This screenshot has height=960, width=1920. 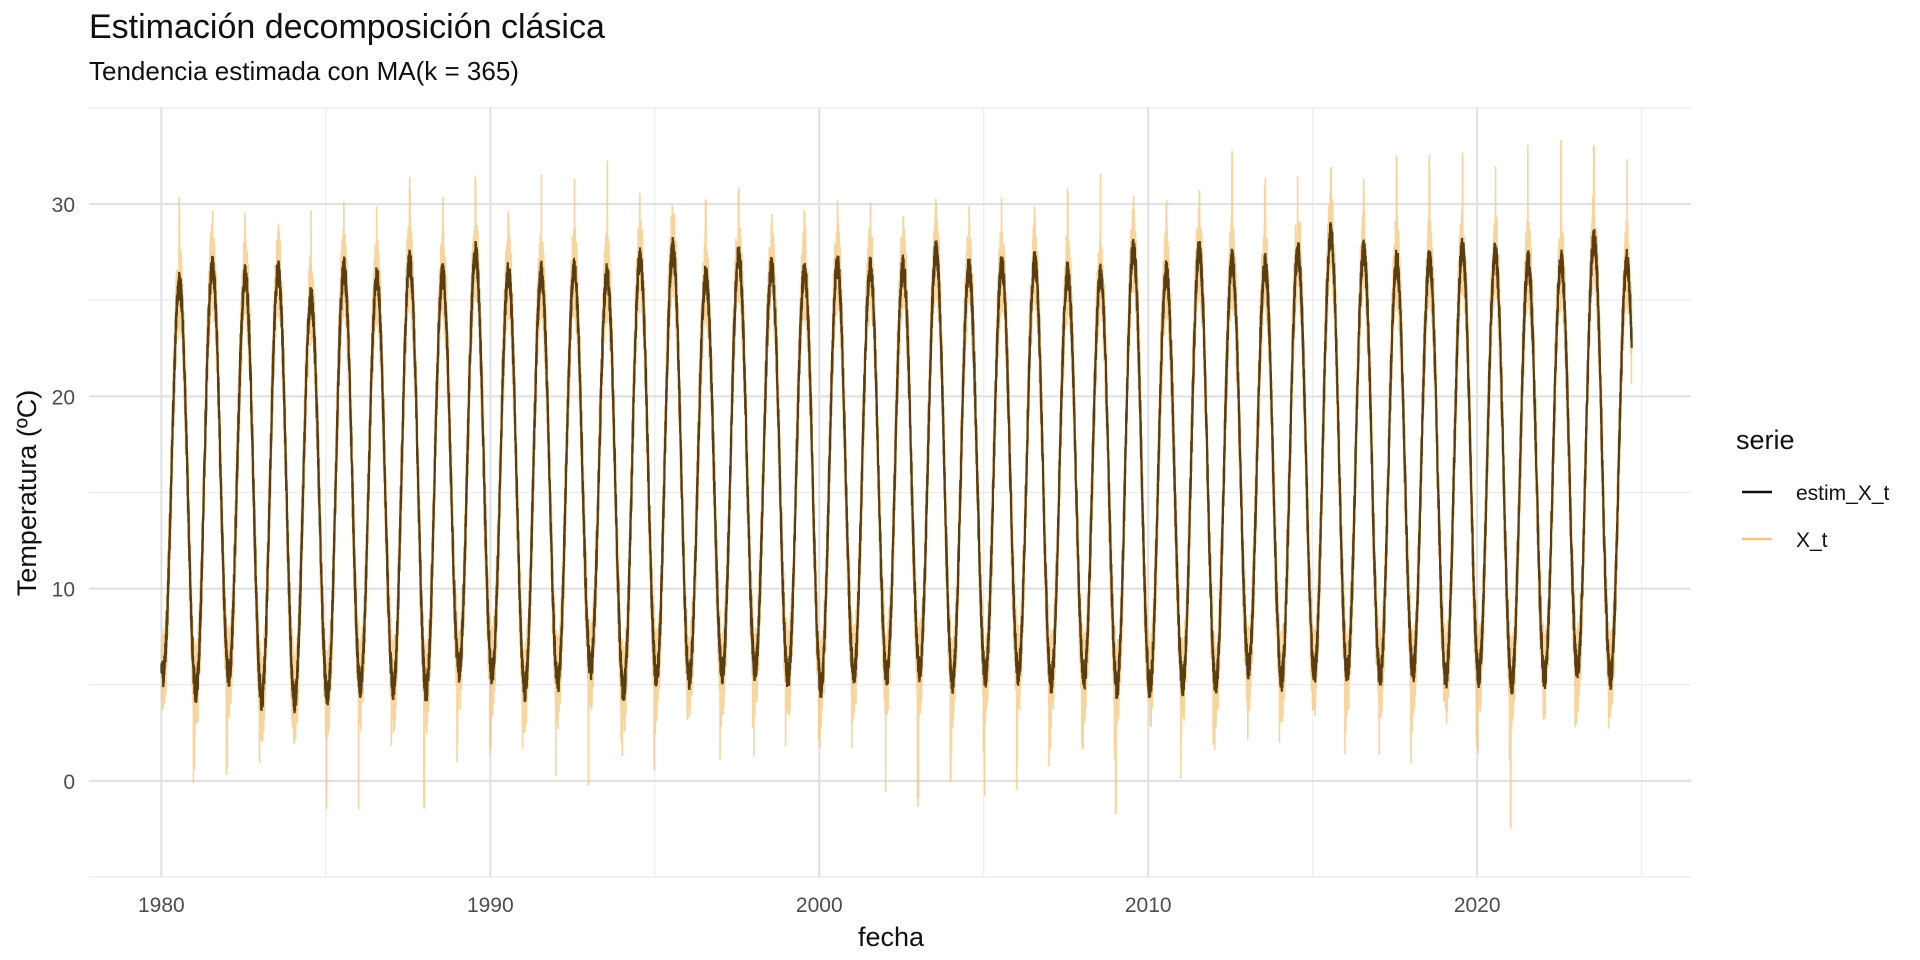 What do you see at coordinates (347, 27) in the screenshot?
I see `chart-title: Estimación decomposición clásica` at bounding box center [347, 27].